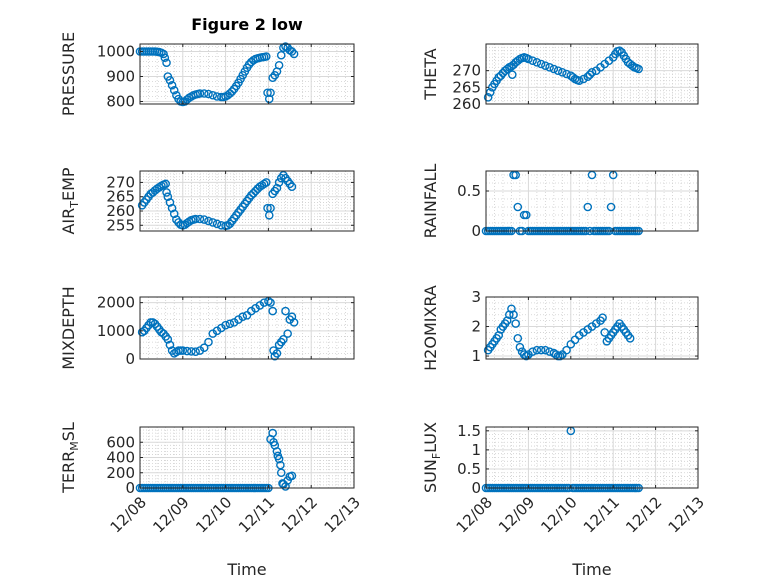 The width and height of the screenshot is (778, 583). Describe the element at coordinates (120, 473) in the screenshot. I see `y-tick-label: 200` at that location.